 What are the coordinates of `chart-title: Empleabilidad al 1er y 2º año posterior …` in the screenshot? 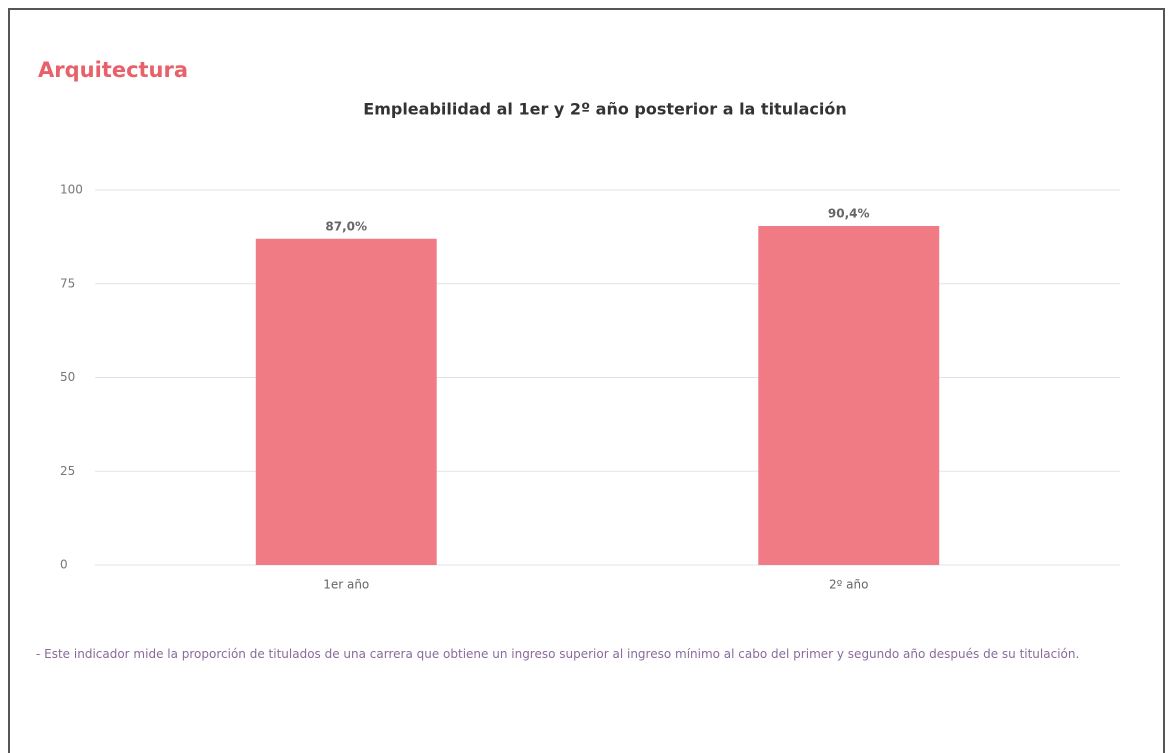 It's located at (604, 109).